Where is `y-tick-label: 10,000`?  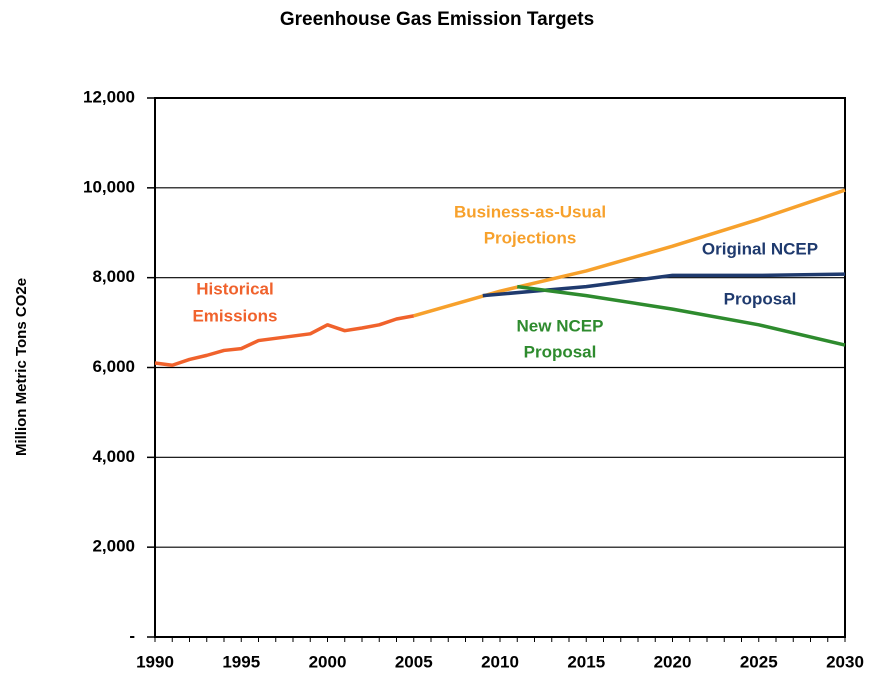 y-tick-label: 10,000 is located at coordinates (109, 186).